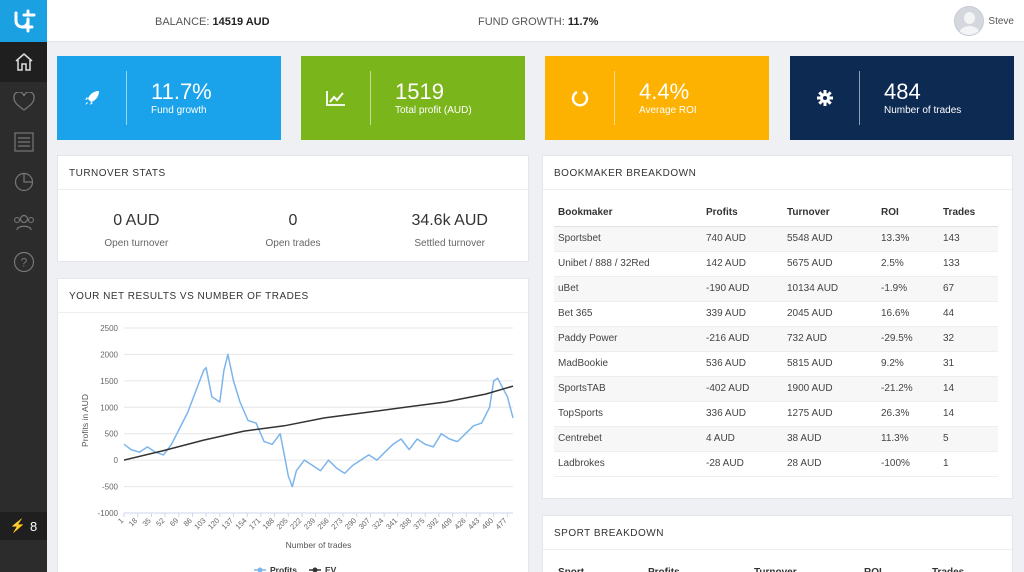 Image resolution: width=1024 pixels, height=572 pixels. I want to click on table-row: Paddy Power -216 AUD 732 AUD -29.5% 32, so click(776, 339).